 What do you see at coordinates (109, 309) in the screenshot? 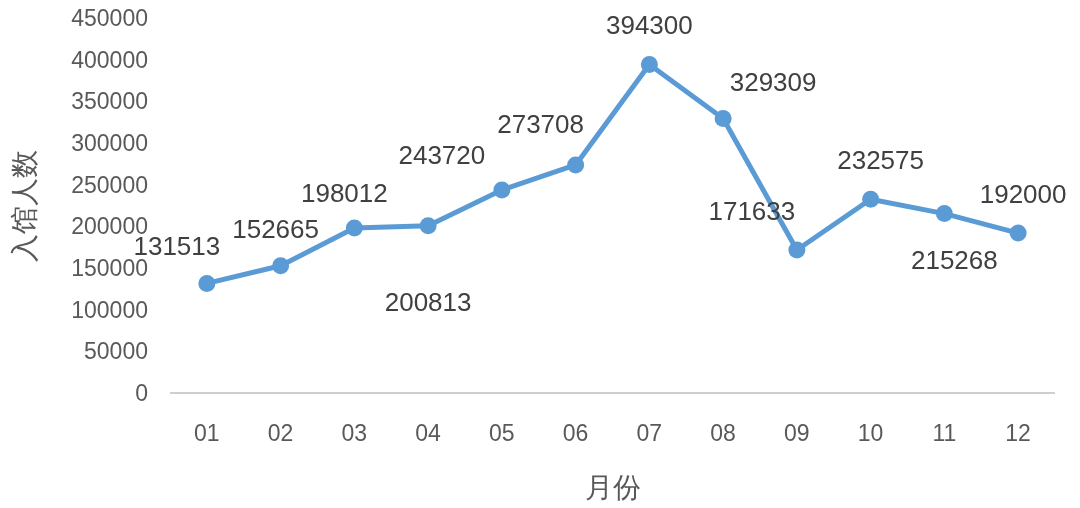
I see `y-tick-label: 100000` at bounding box center [109, 309].